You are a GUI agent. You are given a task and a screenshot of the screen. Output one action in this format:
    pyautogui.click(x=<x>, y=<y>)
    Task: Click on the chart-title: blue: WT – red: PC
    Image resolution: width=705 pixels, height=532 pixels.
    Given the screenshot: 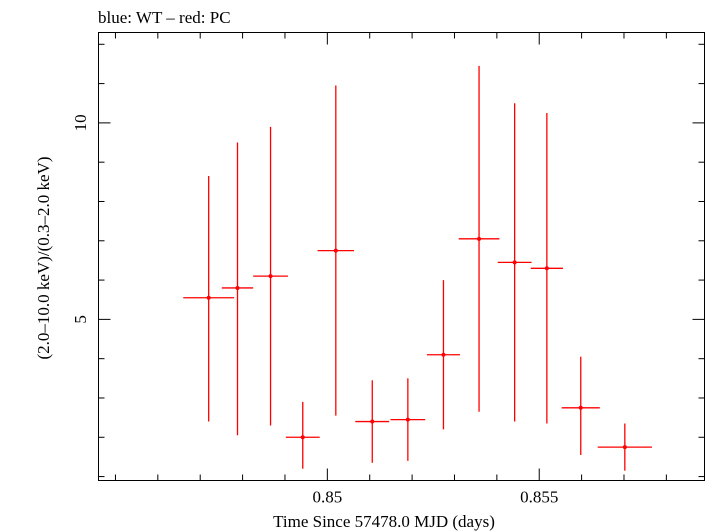 What is the action you would take?
    pyautogui.click(x=164, y=17)
    